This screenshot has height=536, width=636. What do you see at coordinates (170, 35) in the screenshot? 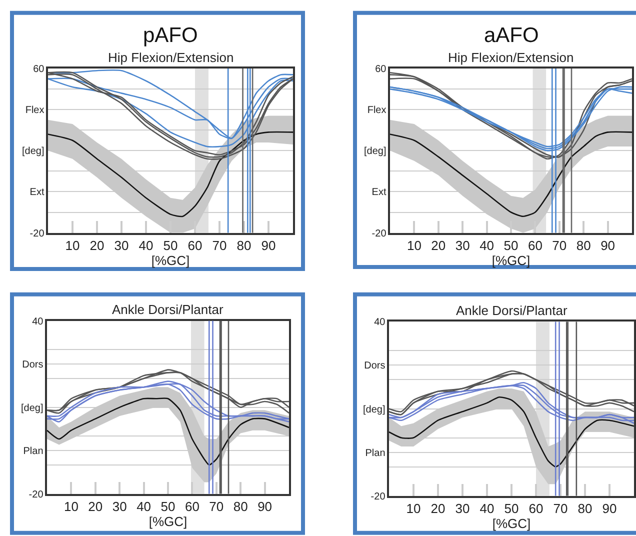
I see `chart-title: pAFO` at bounding box center [170, 35].